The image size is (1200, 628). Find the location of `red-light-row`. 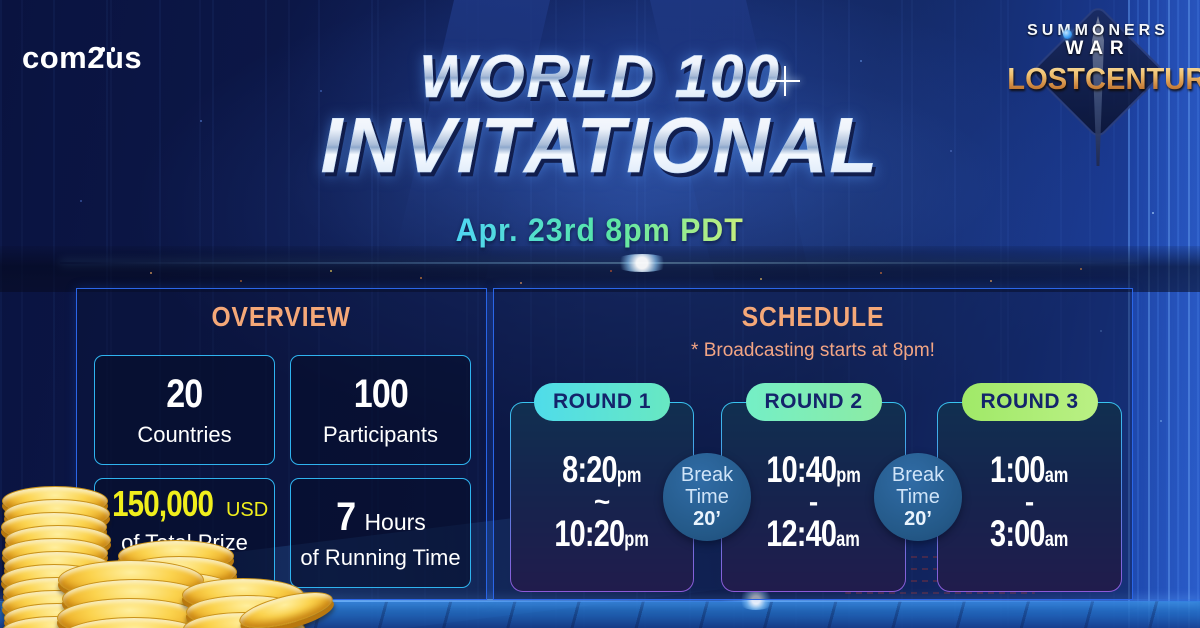

red-light-row is located at coordinates (940, 593).